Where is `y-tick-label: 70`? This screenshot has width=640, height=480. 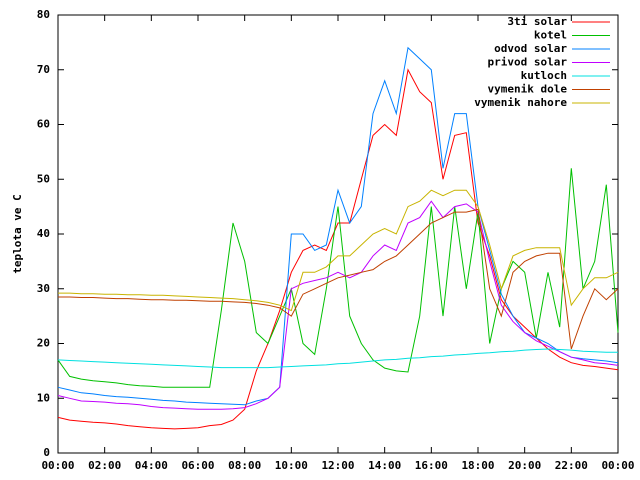
y-tick-label: 70 is located at coordinates (43, 69).